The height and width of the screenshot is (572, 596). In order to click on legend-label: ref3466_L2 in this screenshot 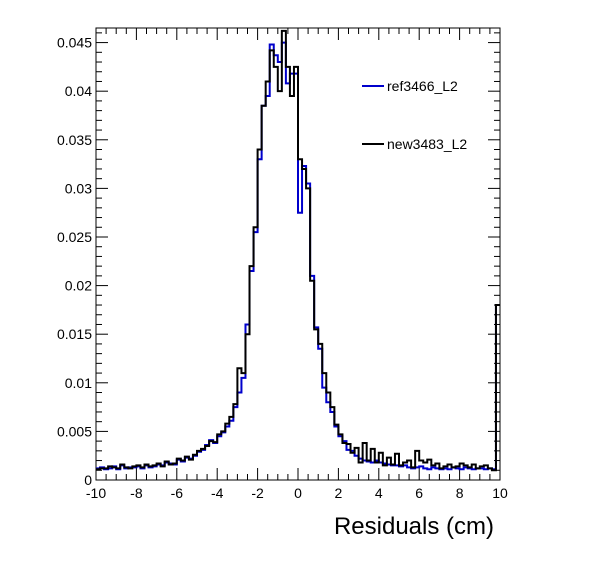, I will do `click(422, 86)`.